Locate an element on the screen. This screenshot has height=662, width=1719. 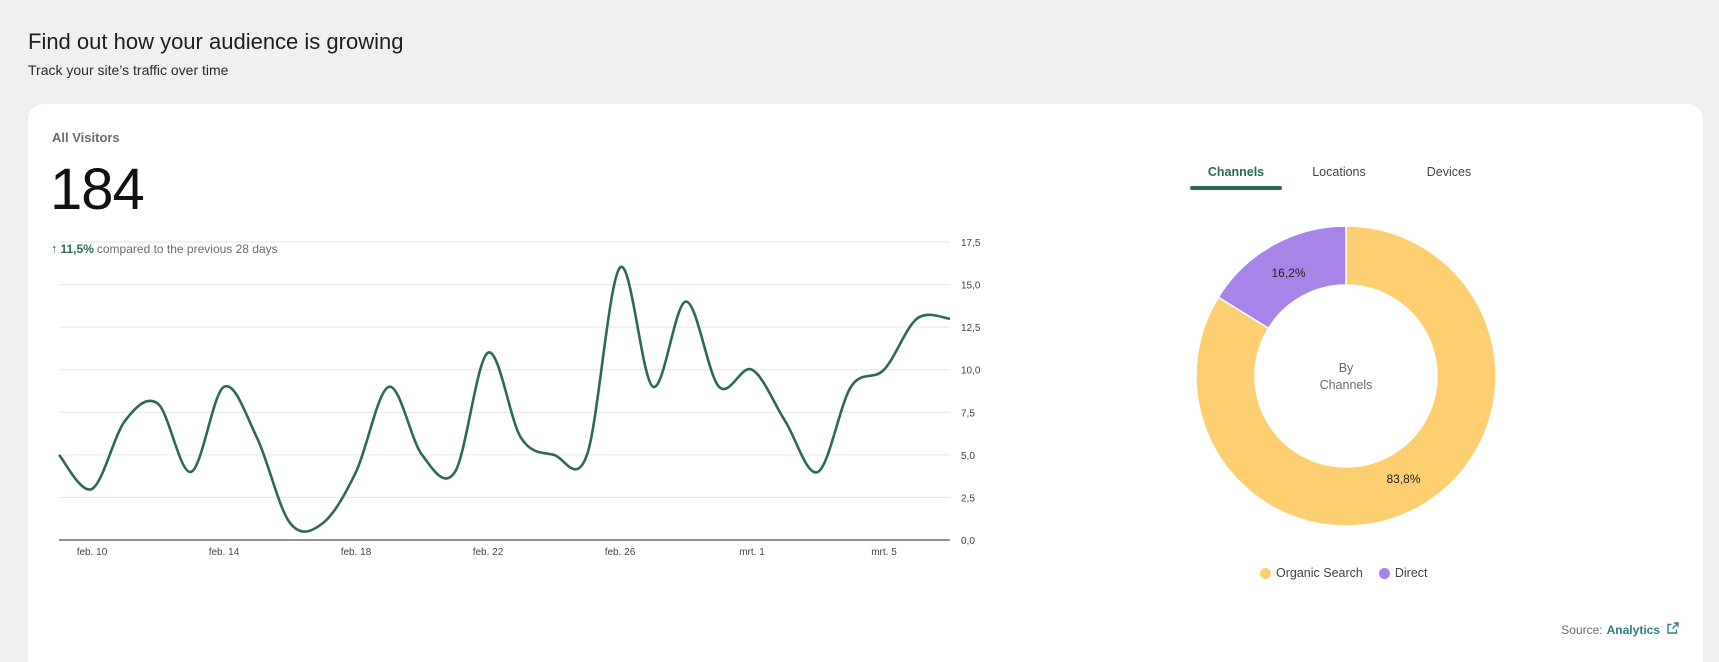
x-tick-label: mrt. 5 is located at coordinates (884, 552).